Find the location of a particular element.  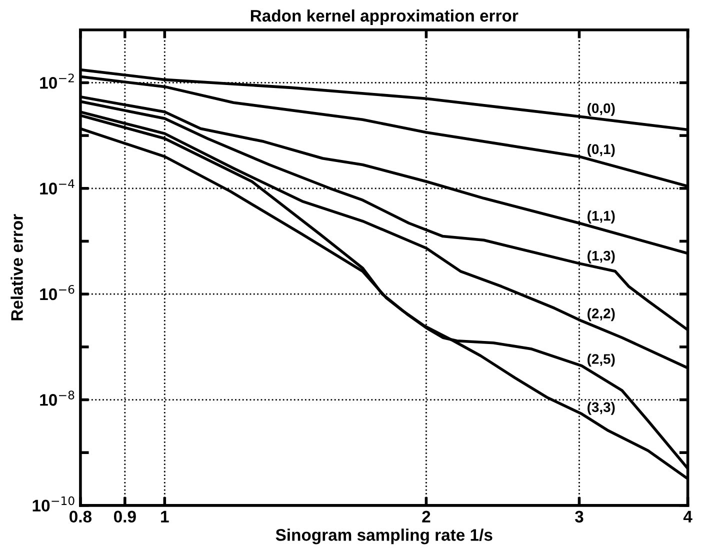

y-tick-label: 10$^{−4}$ is located at coordinates (57, 186).